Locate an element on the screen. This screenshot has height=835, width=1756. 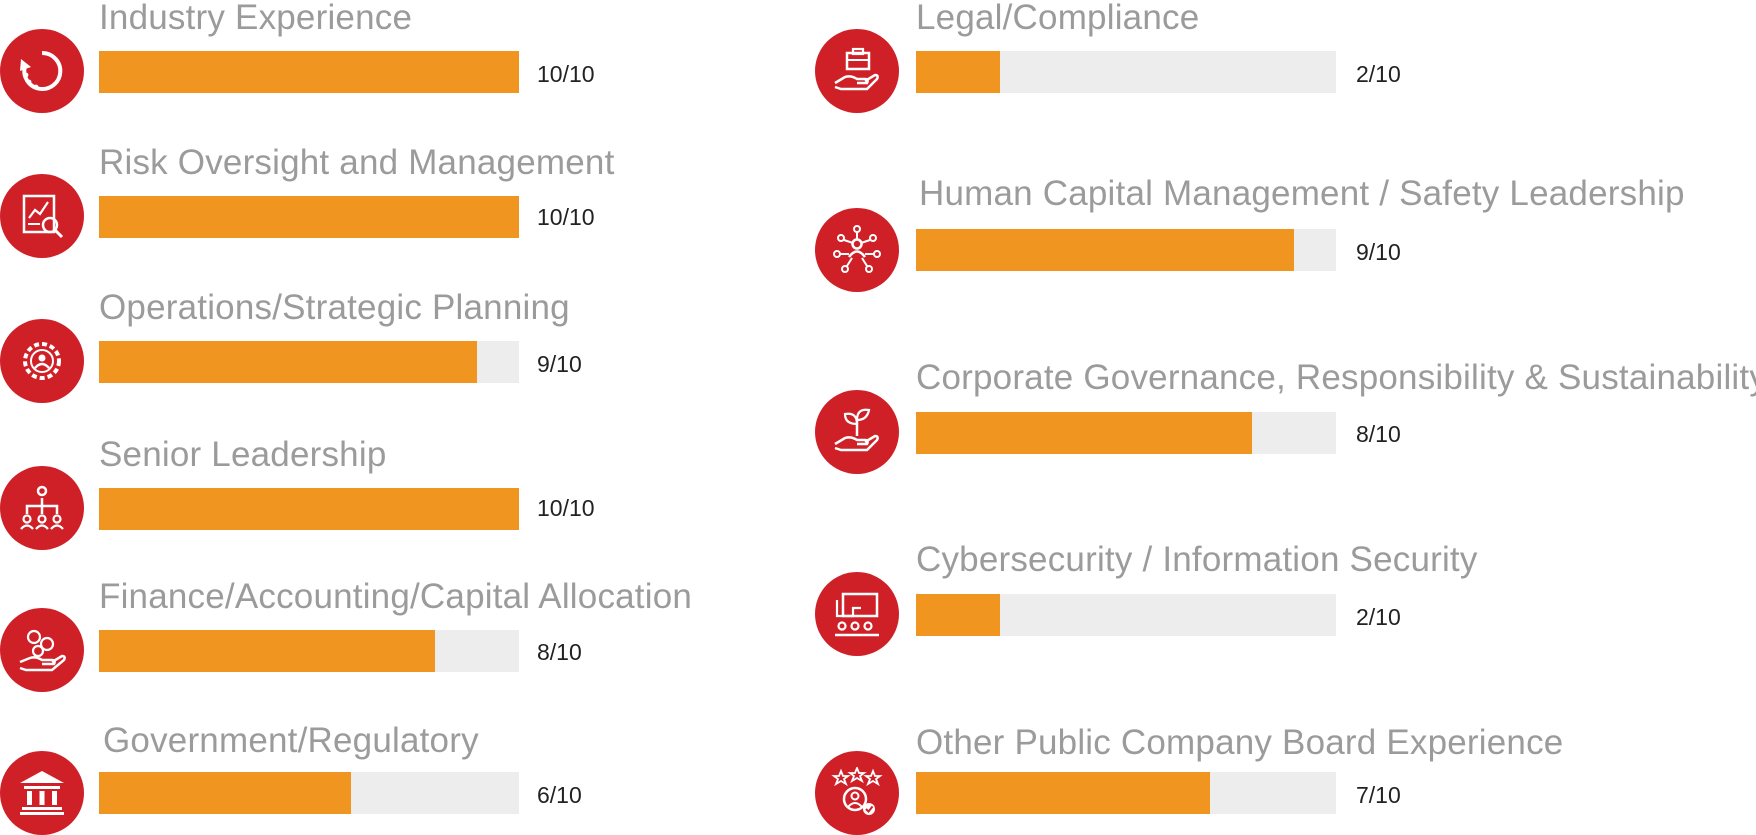
gear-person-icon is located at coordinates (42, 361).